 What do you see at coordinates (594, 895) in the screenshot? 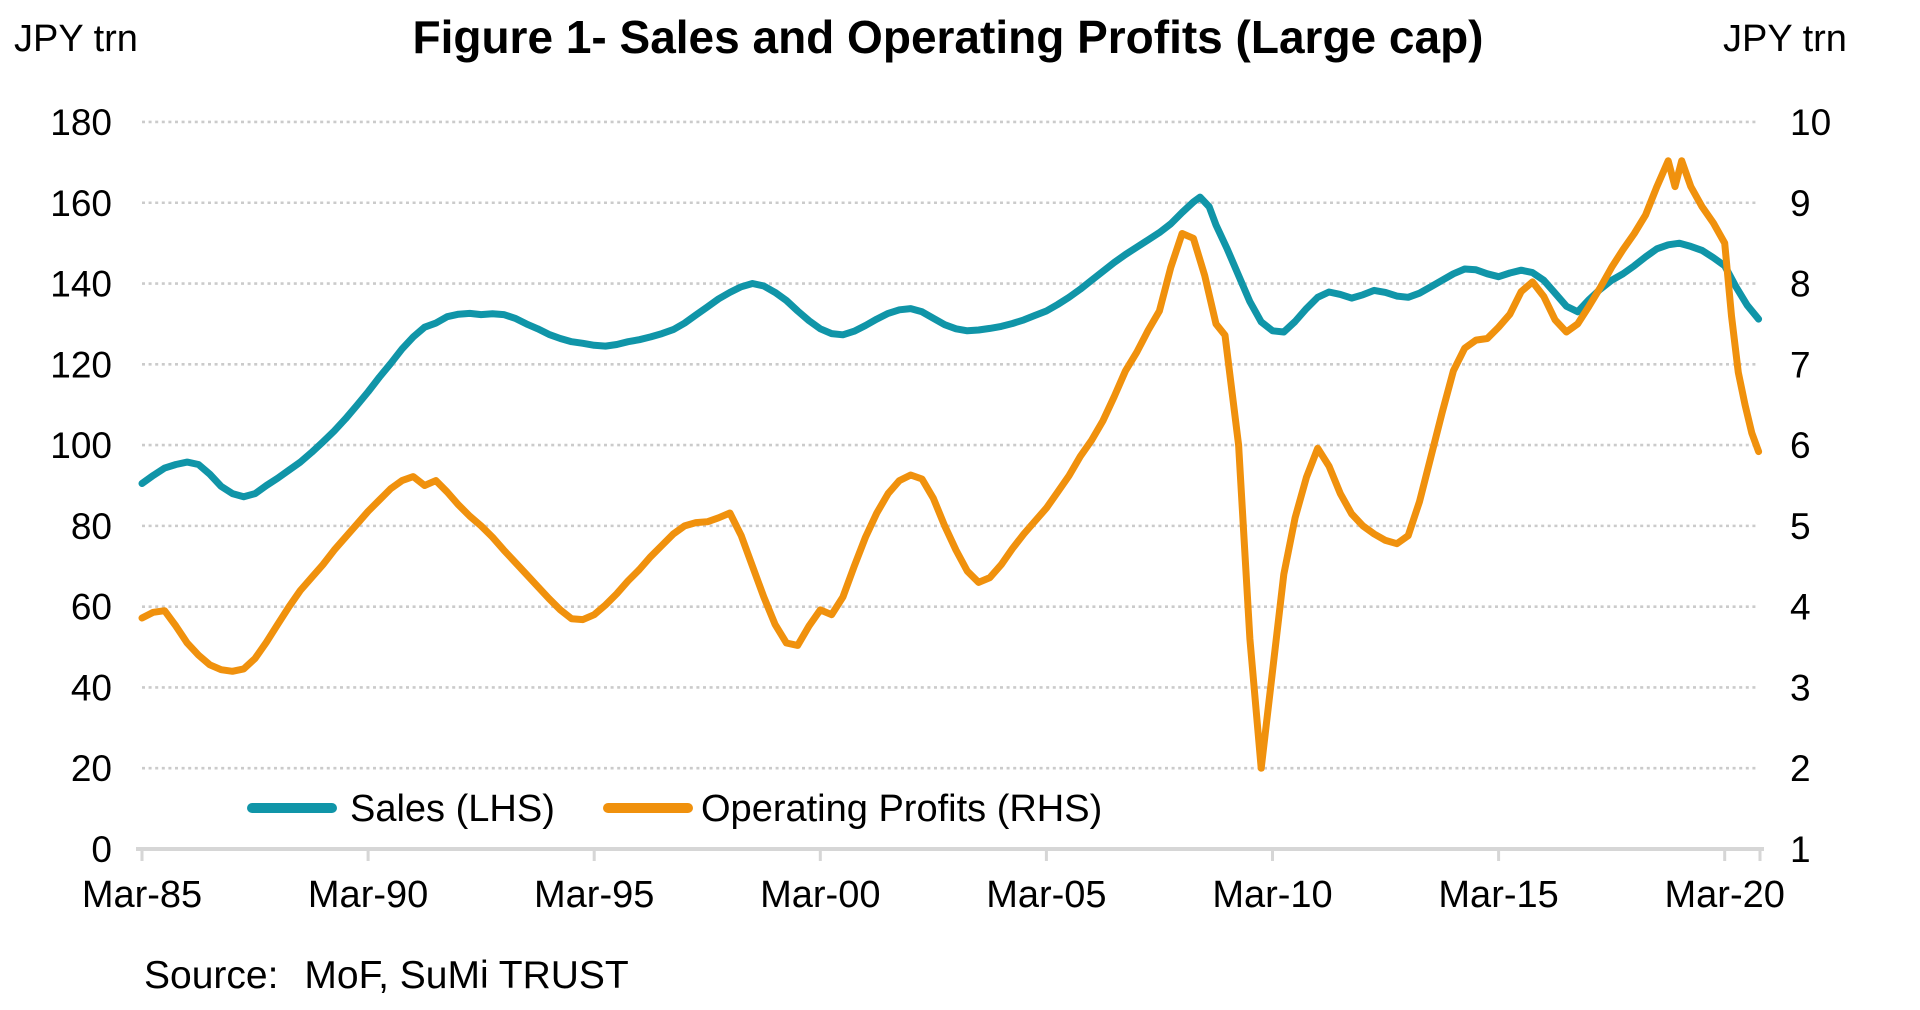
I see `x-axis-tick-label-Mar-95: Mar-95` at bounding box center [594, 895].